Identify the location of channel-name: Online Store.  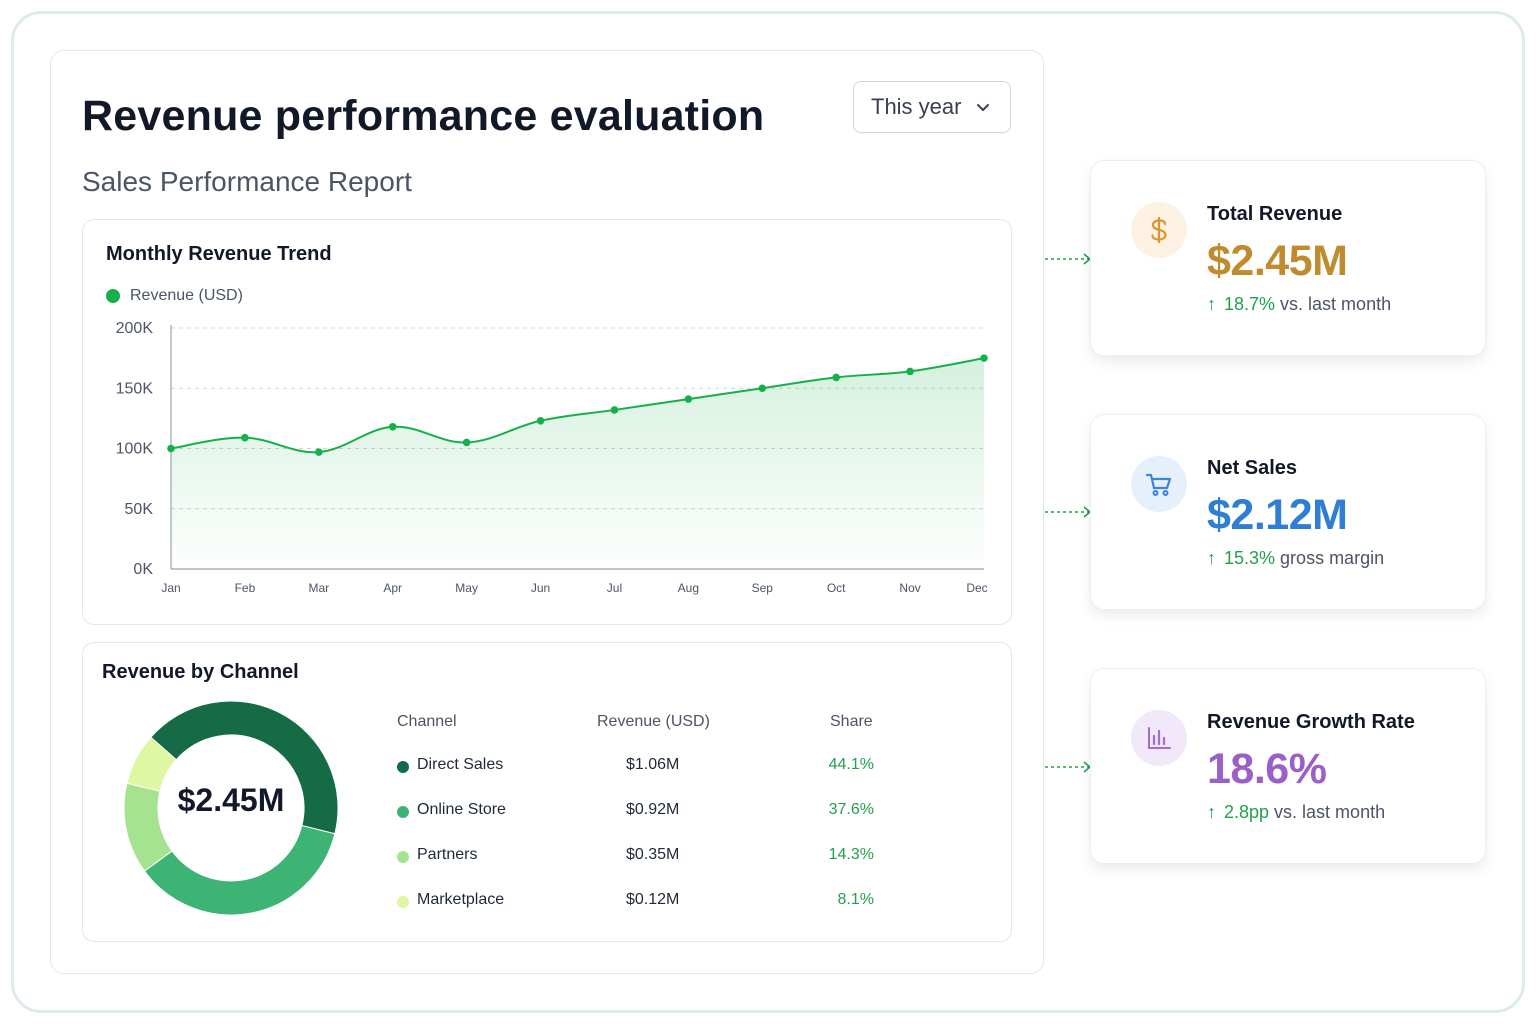
(461, 809).